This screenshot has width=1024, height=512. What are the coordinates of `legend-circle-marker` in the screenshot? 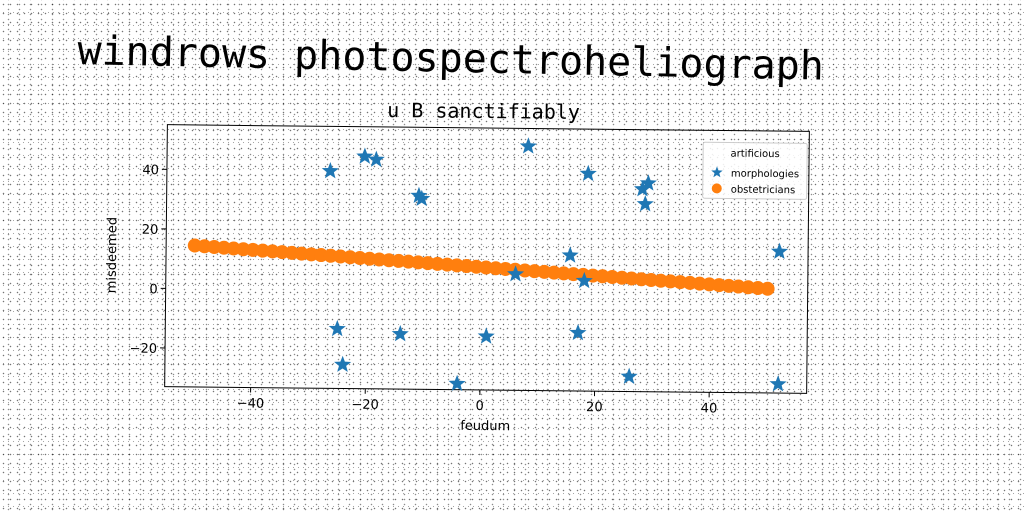 It's located at (716, 188).